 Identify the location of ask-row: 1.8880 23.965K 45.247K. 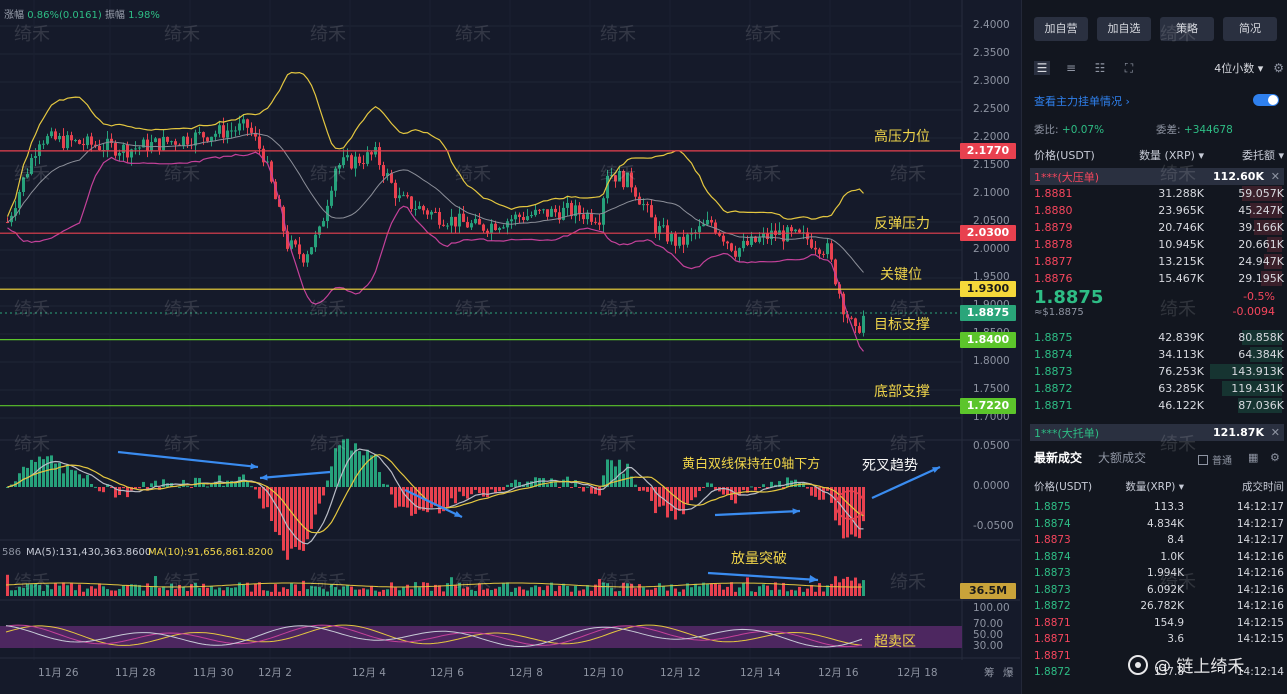
(1154, 210).